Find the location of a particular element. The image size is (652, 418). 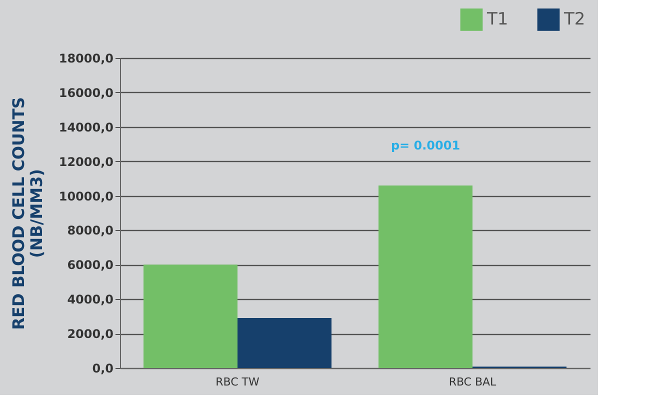

annotation: p= 0.0001 is located at coordinates (425, 145).